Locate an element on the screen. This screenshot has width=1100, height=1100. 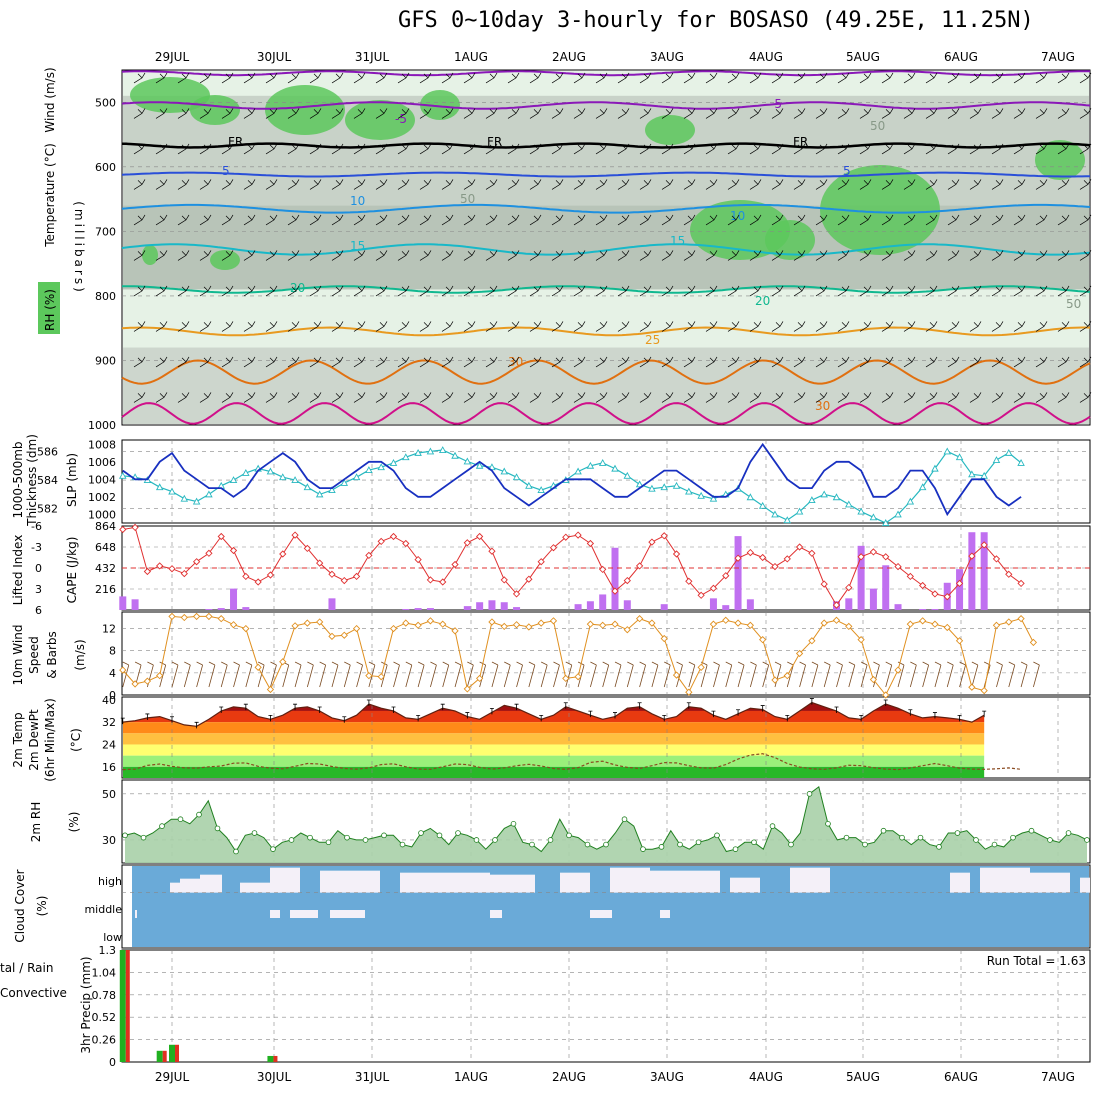
rh-band-mid is located at coordinates (606, 247).